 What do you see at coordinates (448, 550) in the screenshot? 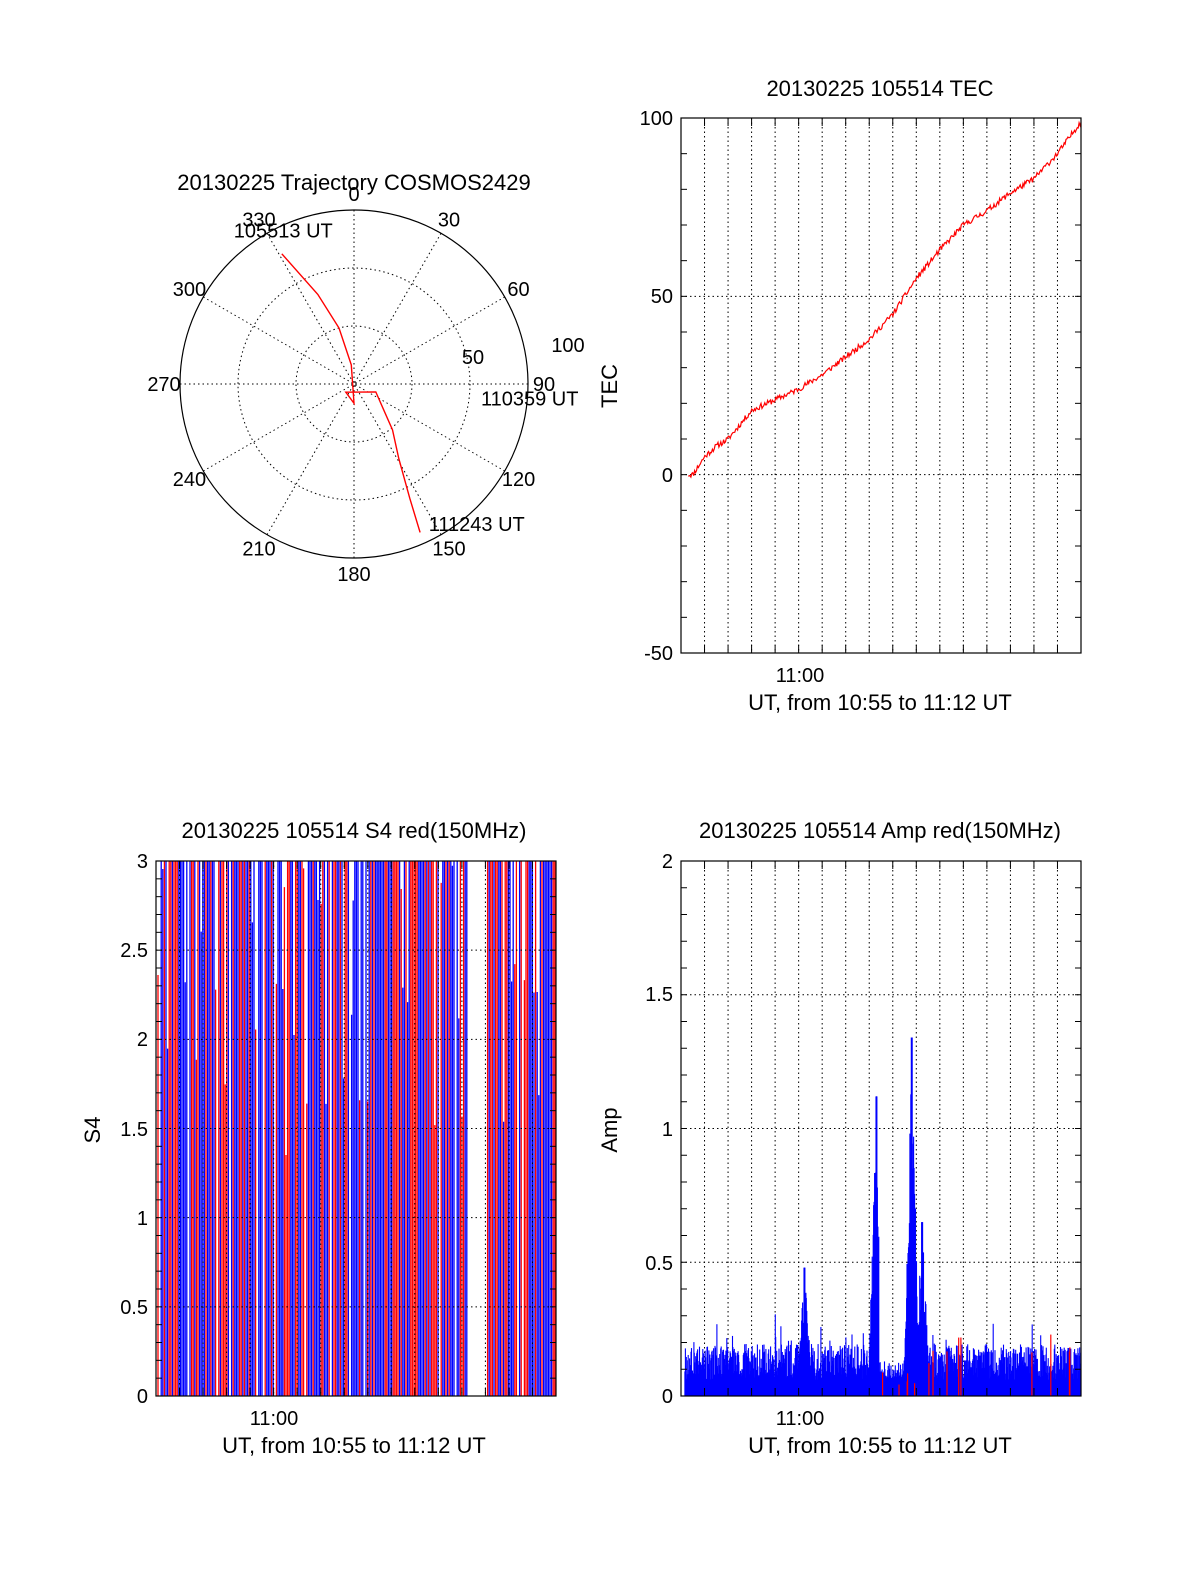
I see `polar-angle-label: 150` at bounding box center [448, 550].